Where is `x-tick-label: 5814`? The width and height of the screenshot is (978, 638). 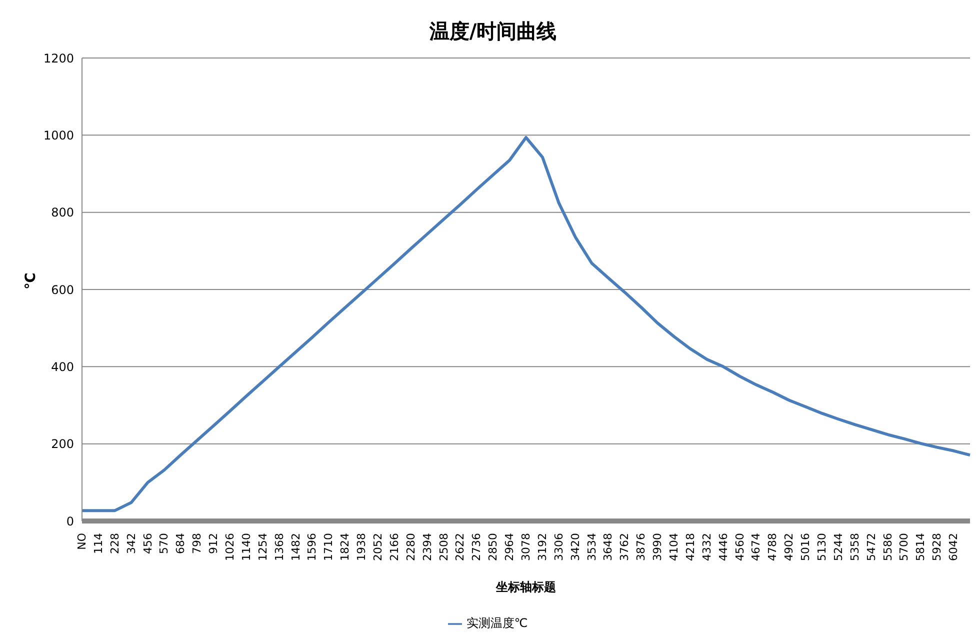
x-tick-label: 5814 is located at coordinates (921, 547).